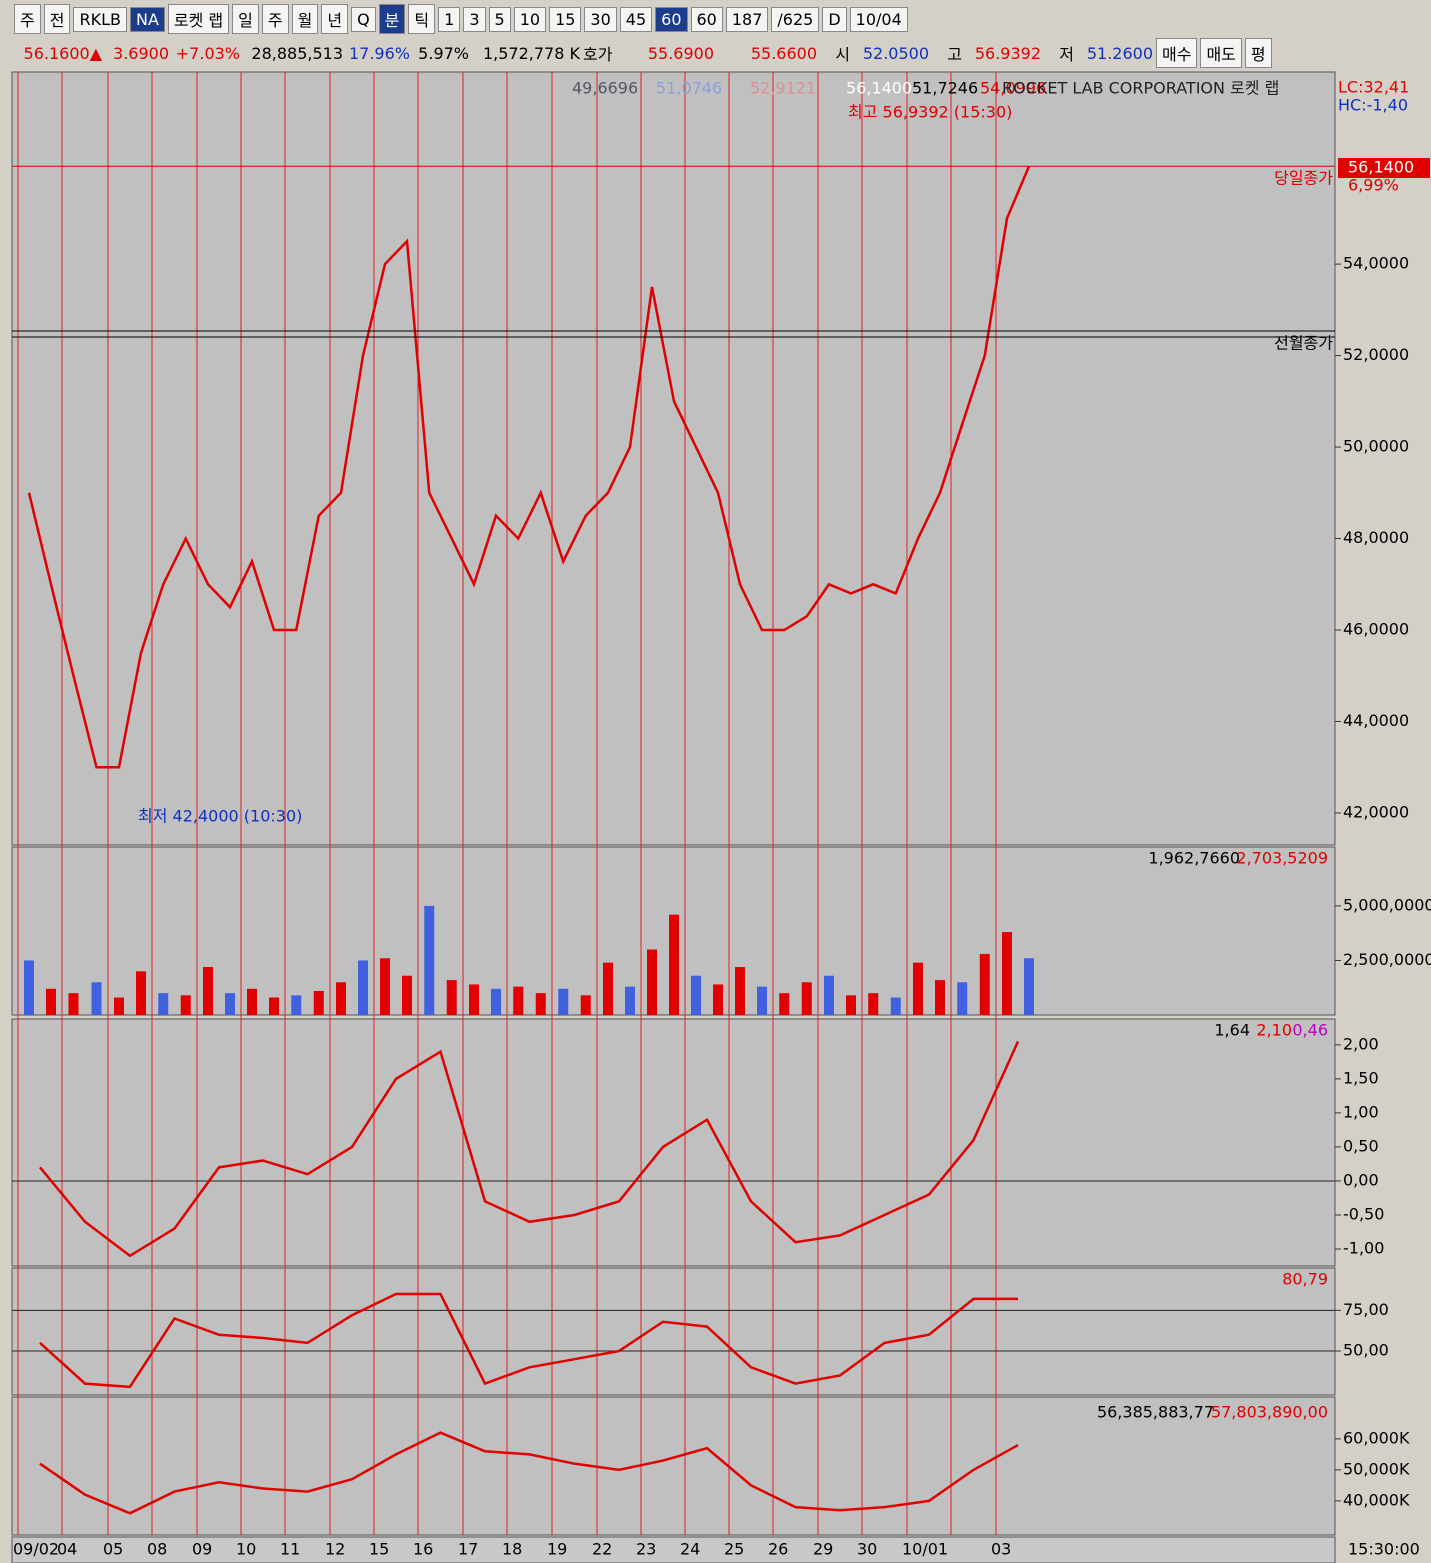 This screenshot has height=1563, width=1431. Describe the element at coordinates (297, 53) in the screenshot. I see `volume: 28,885,513` at that location.